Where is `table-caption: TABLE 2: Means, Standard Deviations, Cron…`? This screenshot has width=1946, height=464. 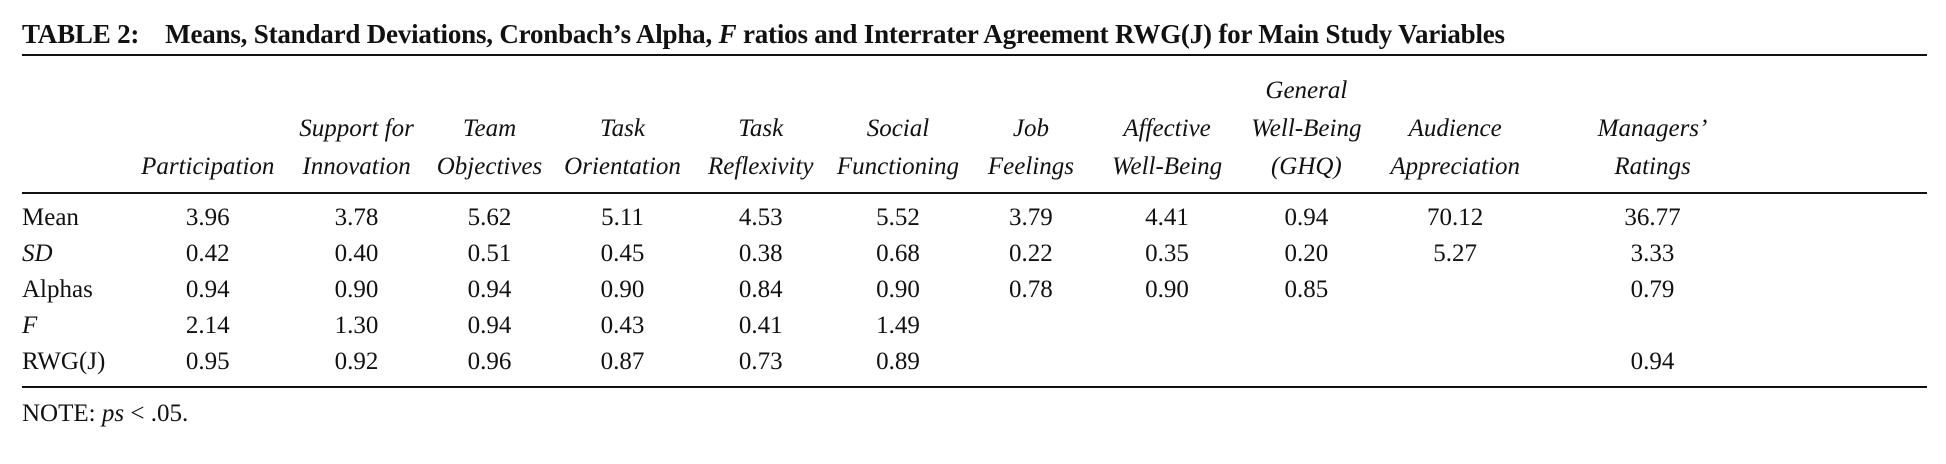 table-caption: TABLE 2: Means, Standard Deviations, Cron… is located at coordinates (974, 34).